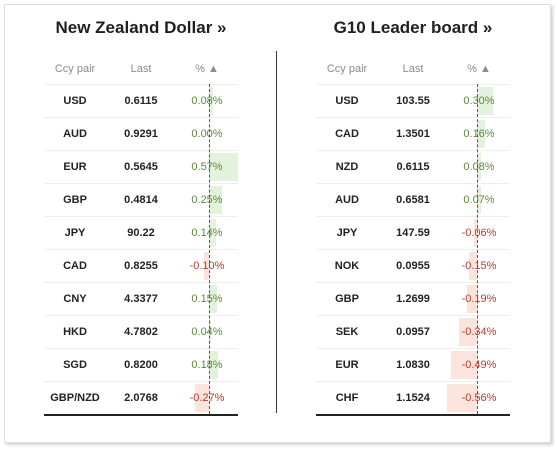  I want to click on table-row: GBP 1.2699 -0.19%, so click(413, 298).